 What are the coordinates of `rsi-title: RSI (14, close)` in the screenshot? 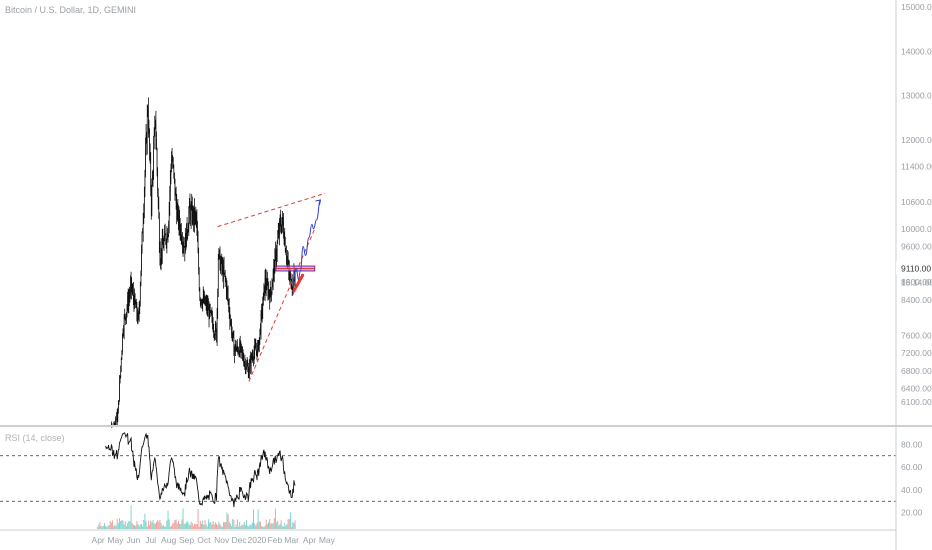 It's located at (35, 438).